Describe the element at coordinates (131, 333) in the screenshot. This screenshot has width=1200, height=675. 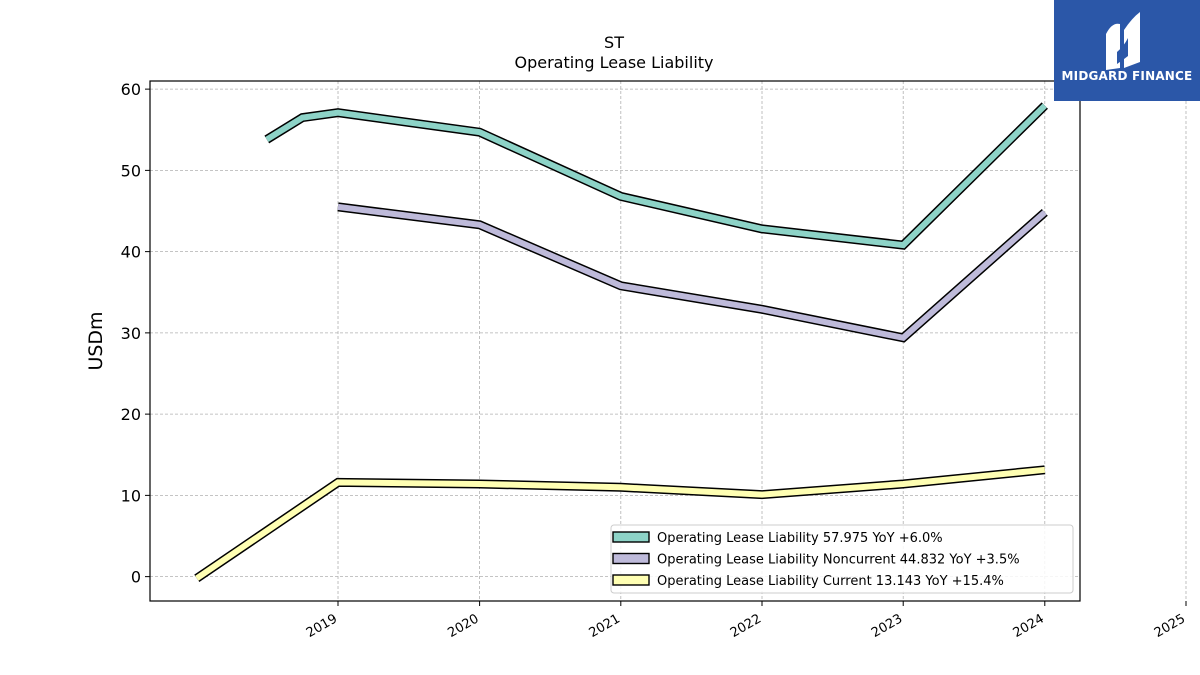
I see `y-tick-label: 30` at that location.